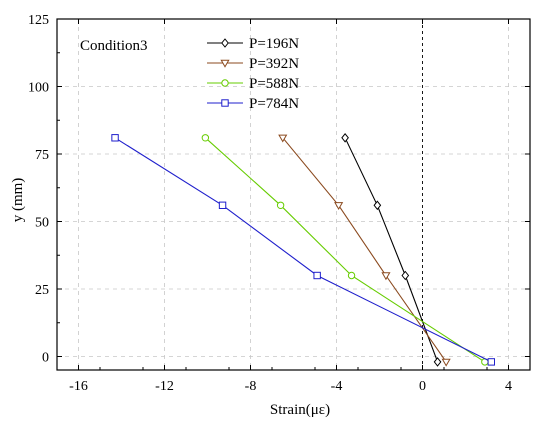 This screenshot has height=427, width=550. Describe the element at coordinates (42, 290) in the screenshot. I see `y-tick-label: 25` at that location.